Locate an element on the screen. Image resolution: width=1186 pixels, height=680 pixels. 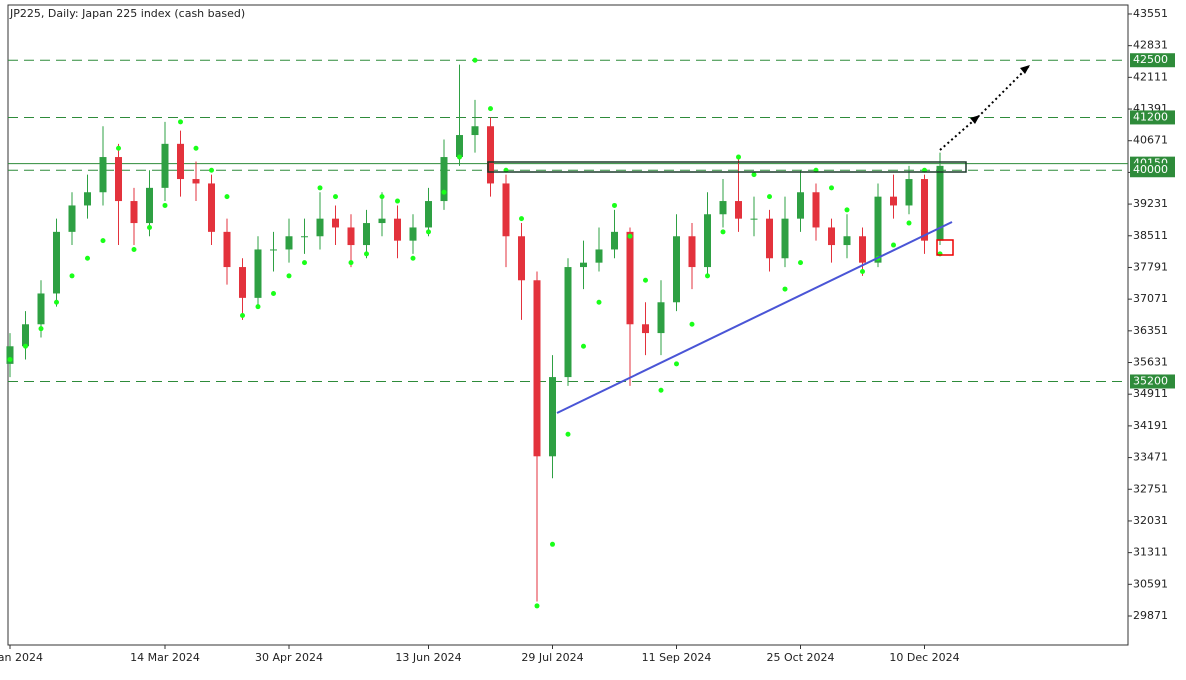
x-tick-label: 13 Jun 2024 is located at coordinates (428, 657).